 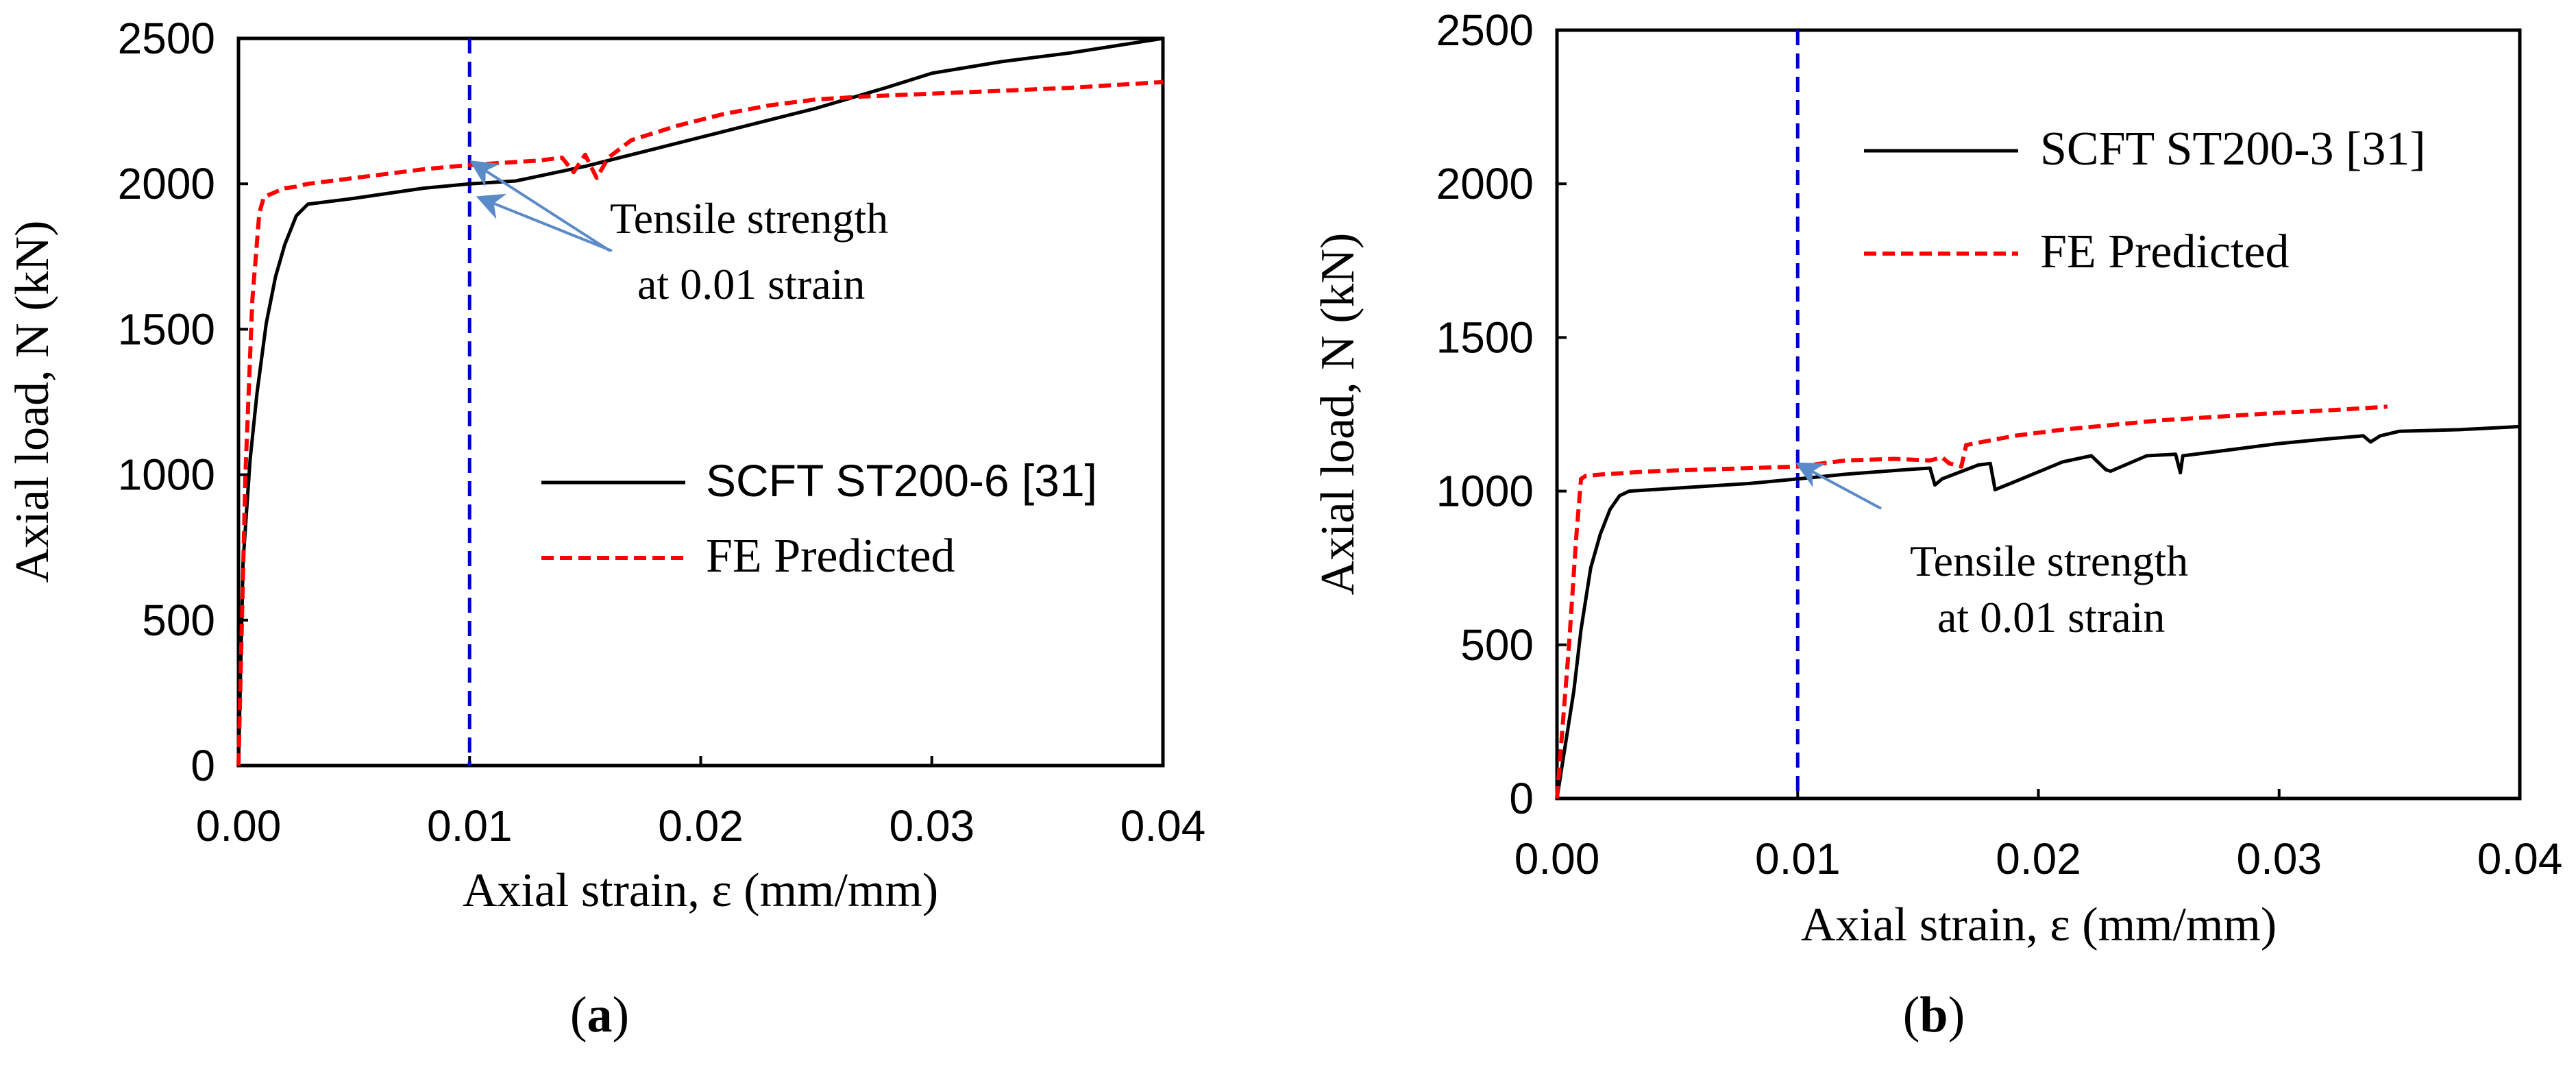 I want to click on panel-label: (b), so click(x=1934, y=1015).